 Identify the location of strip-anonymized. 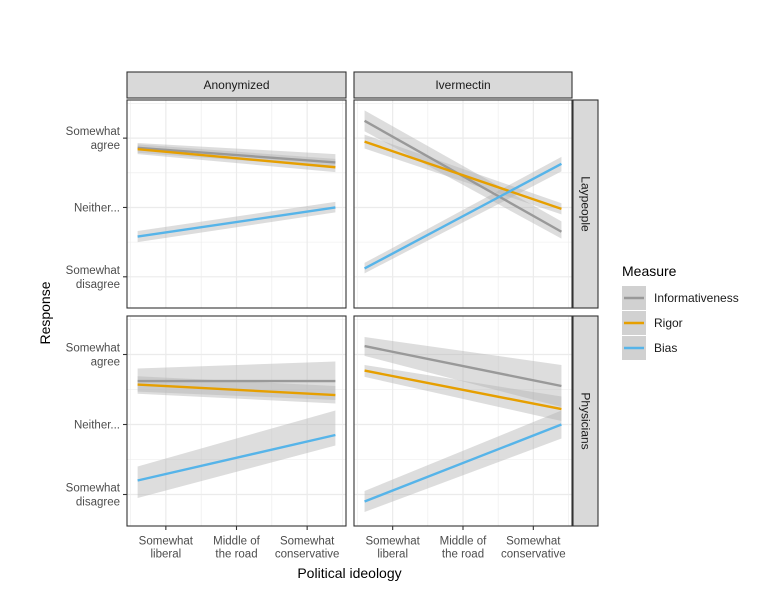
(236, 85).